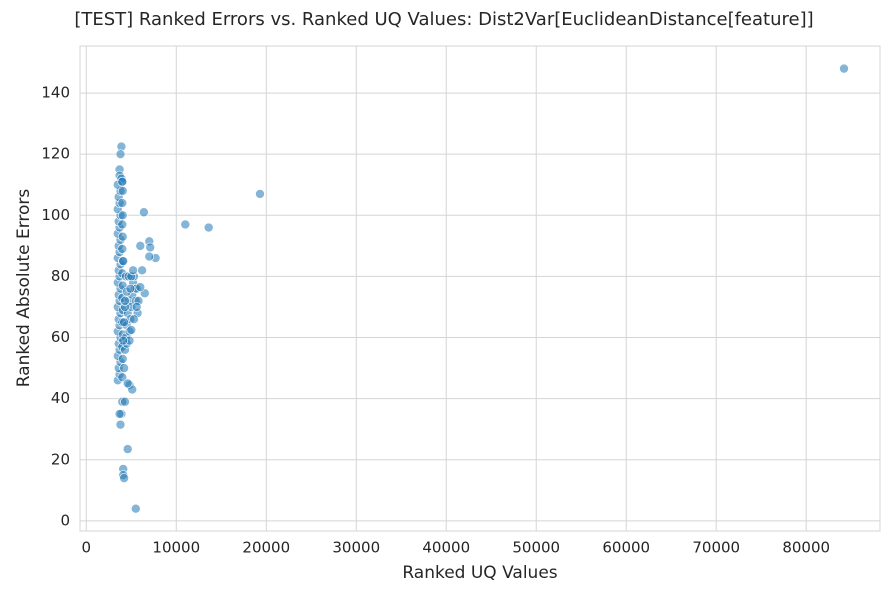  Describe the element at coordinates (626, 548) in the screenshot. I see `x-tick-label: 60000` at that location.